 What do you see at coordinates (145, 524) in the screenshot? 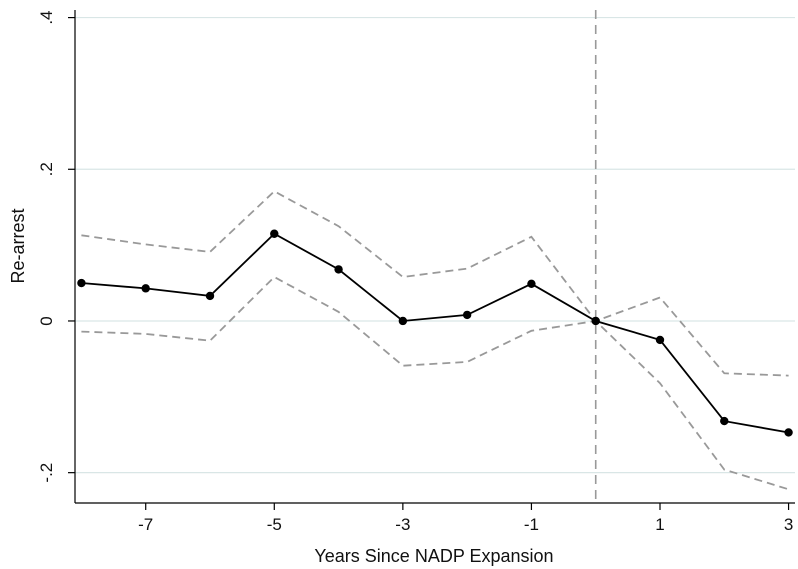
I see `x-tick-label: -7` at bounding box center [145, 524].